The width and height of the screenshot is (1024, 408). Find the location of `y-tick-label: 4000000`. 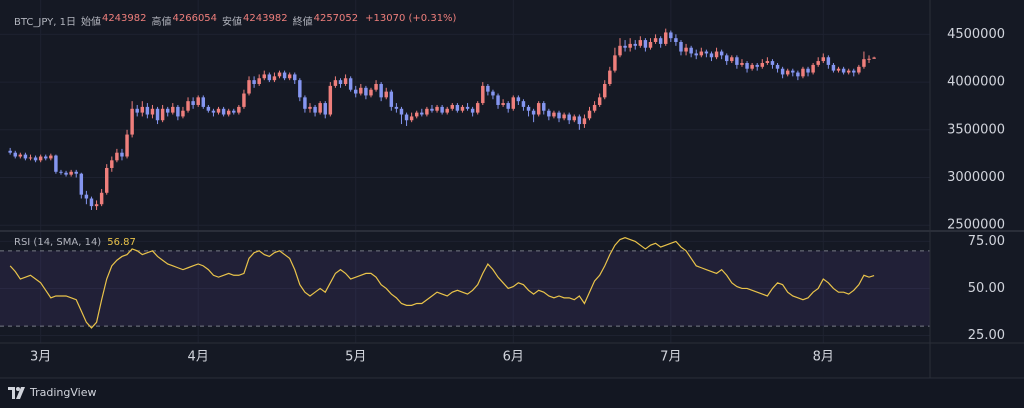

y-tick-label: 4000000 is located at coordinates (976, 82).